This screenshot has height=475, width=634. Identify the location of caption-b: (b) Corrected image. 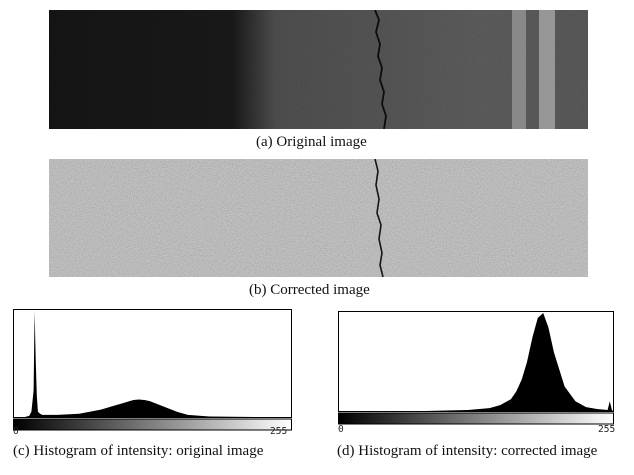
(309, 290).